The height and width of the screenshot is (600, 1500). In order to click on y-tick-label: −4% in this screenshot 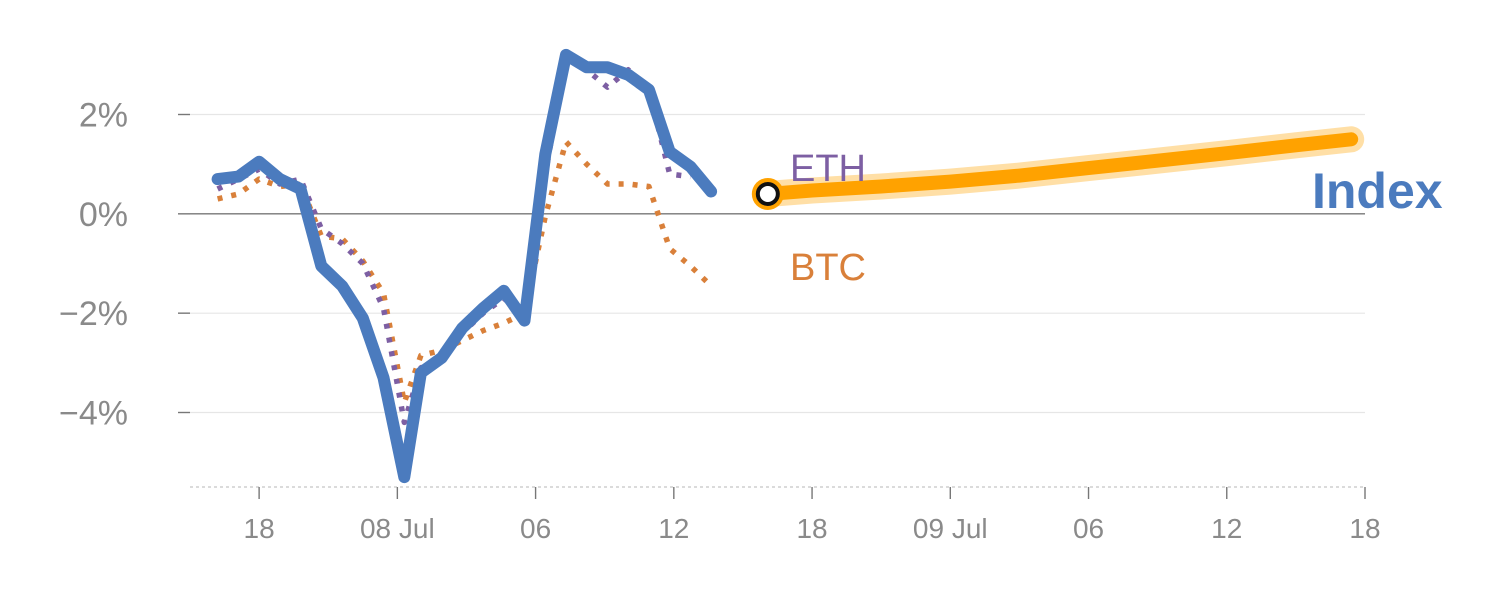, I will do `click(93, 414)`.